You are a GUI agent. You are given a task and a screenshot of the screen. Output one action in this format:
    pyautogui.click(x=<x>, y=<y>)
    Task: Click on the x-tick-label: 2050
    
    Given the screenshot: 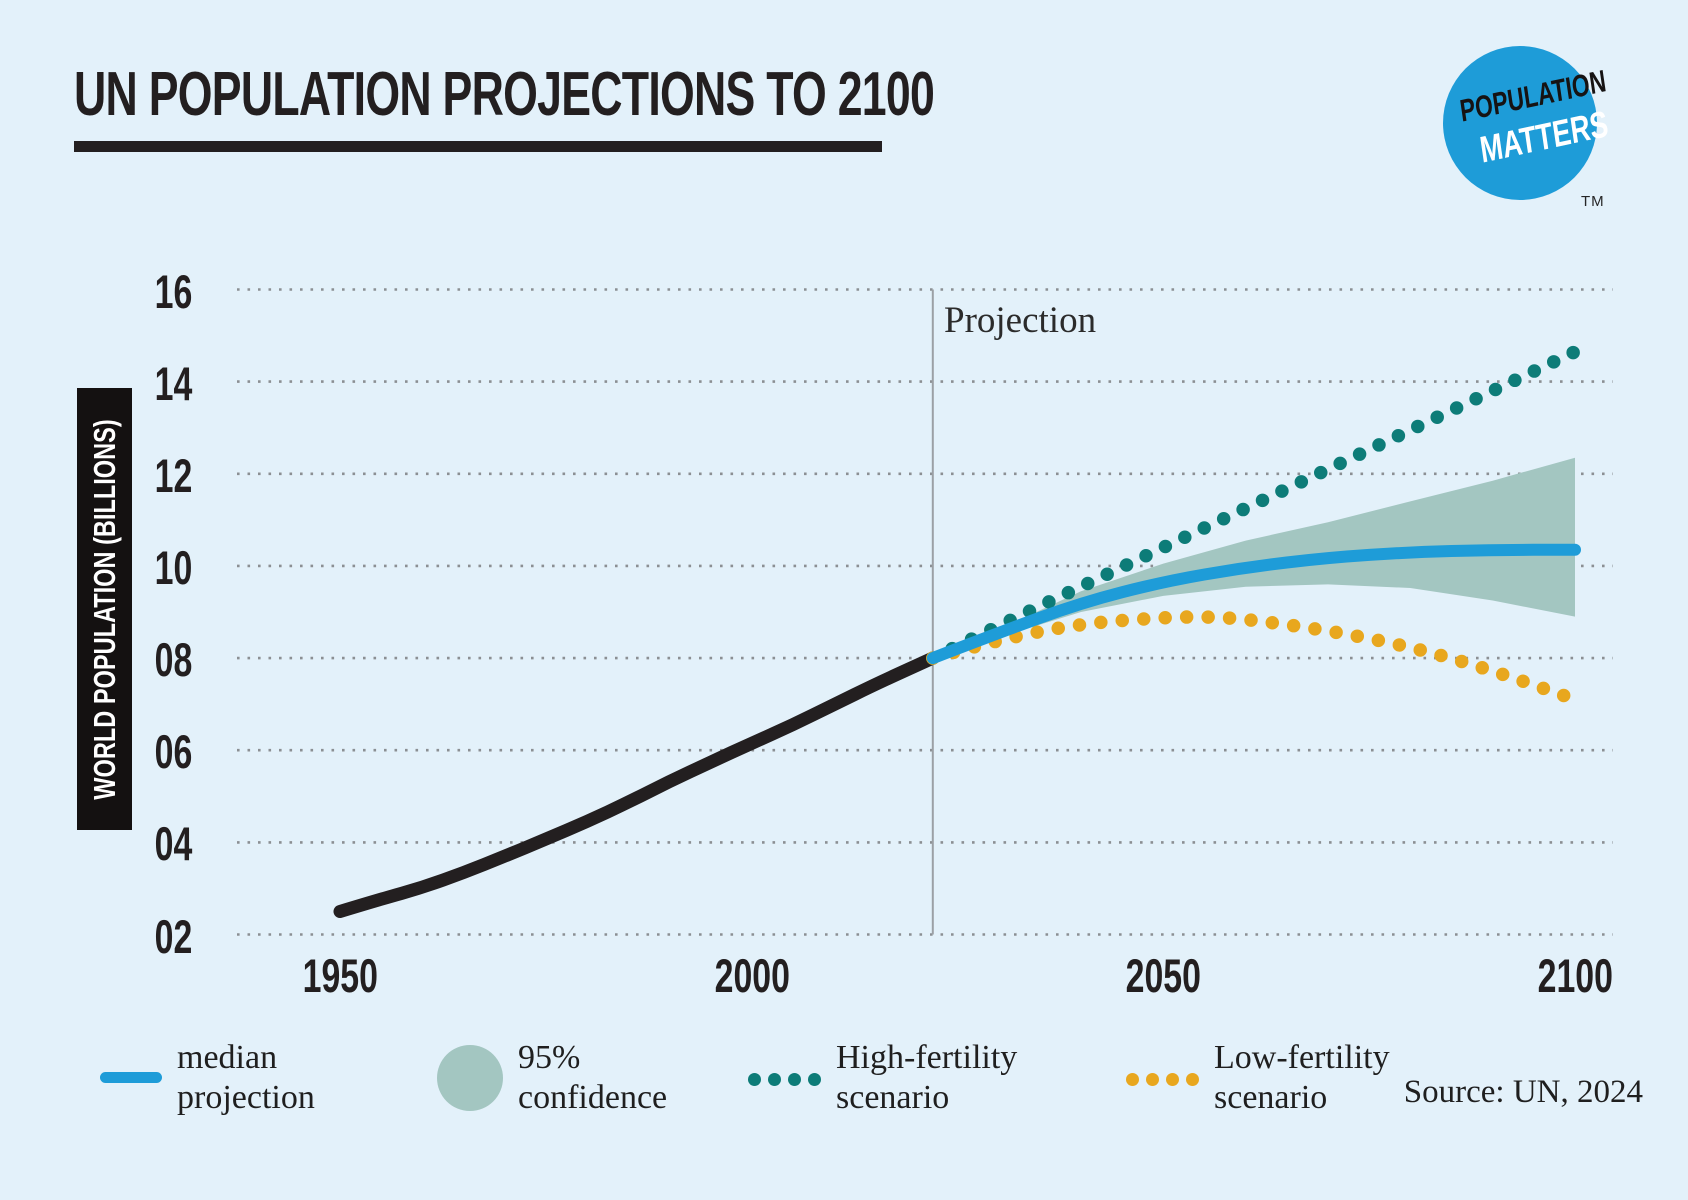 What is the action you would take?
    pyautogui.click(x=1163, y=975)
    